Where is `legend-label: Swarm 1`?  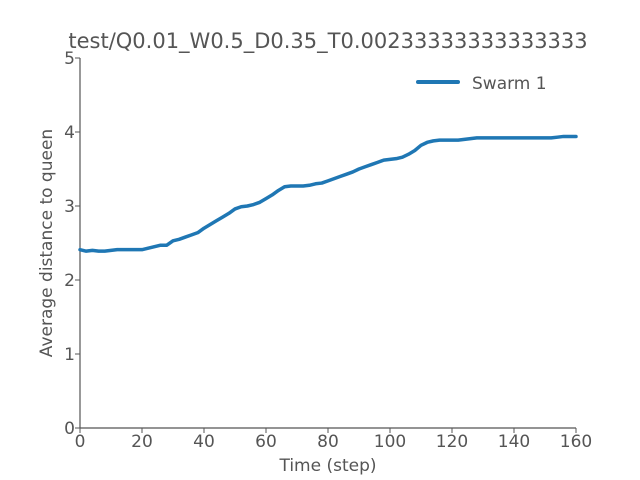
legend-label: Swarm 1 is located at coordinates (509, 84).